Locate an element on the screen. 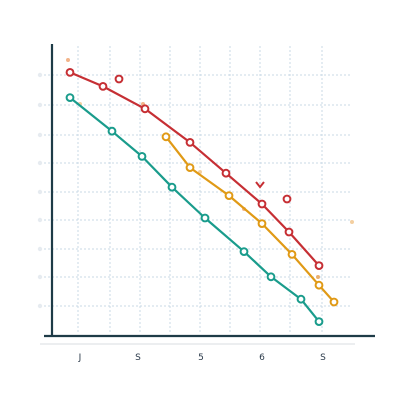  x-tick-label: J is located at coordinates (80, 358).